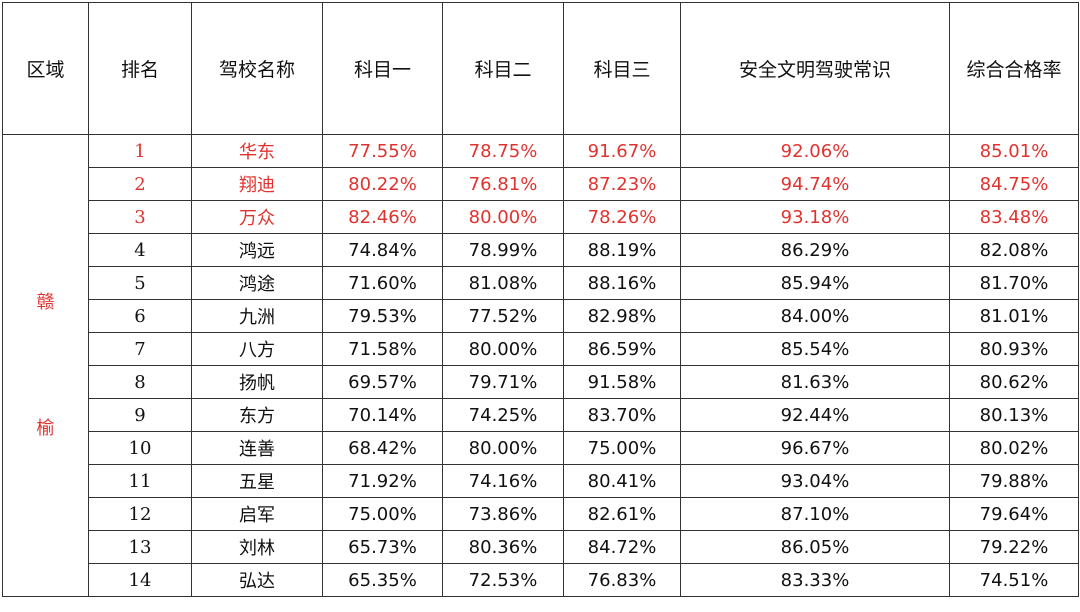 This screenshot has width=1080, height=612. I want to click on header-region: 区域, so click(45, 68).